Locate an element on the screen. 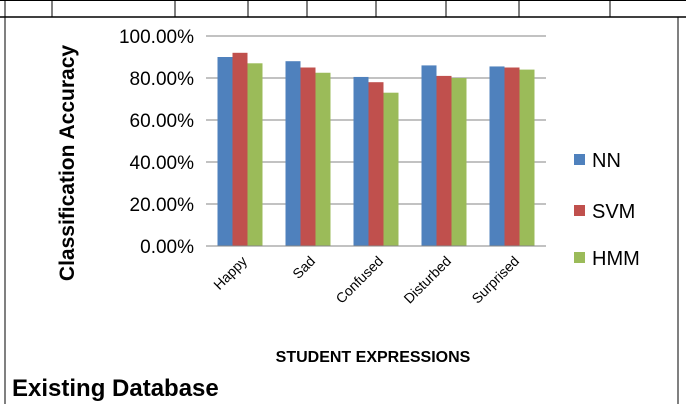 Image resolution: width=686 pixels, height=404 pixels. x-tick-label: Happy is located at coordinates (230, 273).